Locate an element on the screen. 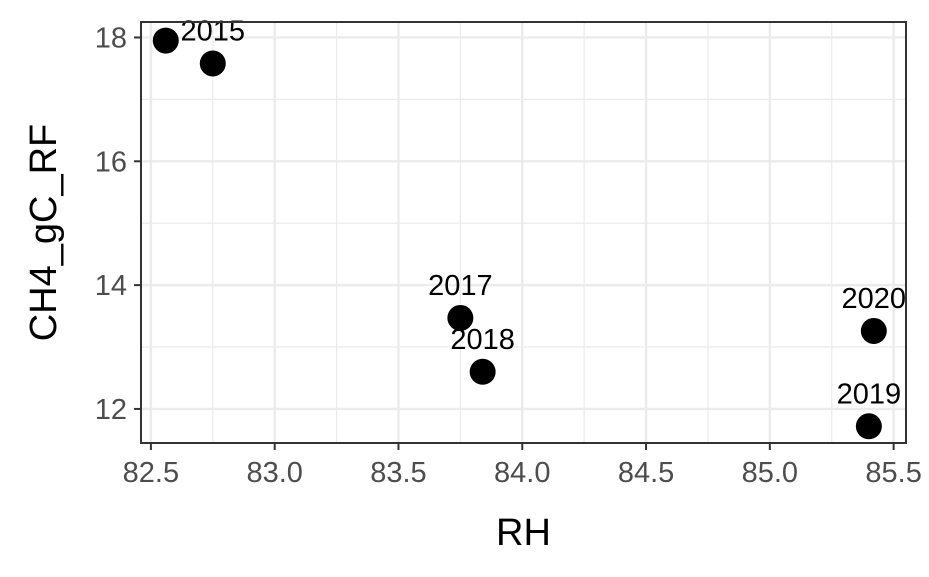 This screenshot has width=929, height=577. point-label: 2015 is located at coordinates (213, 31).